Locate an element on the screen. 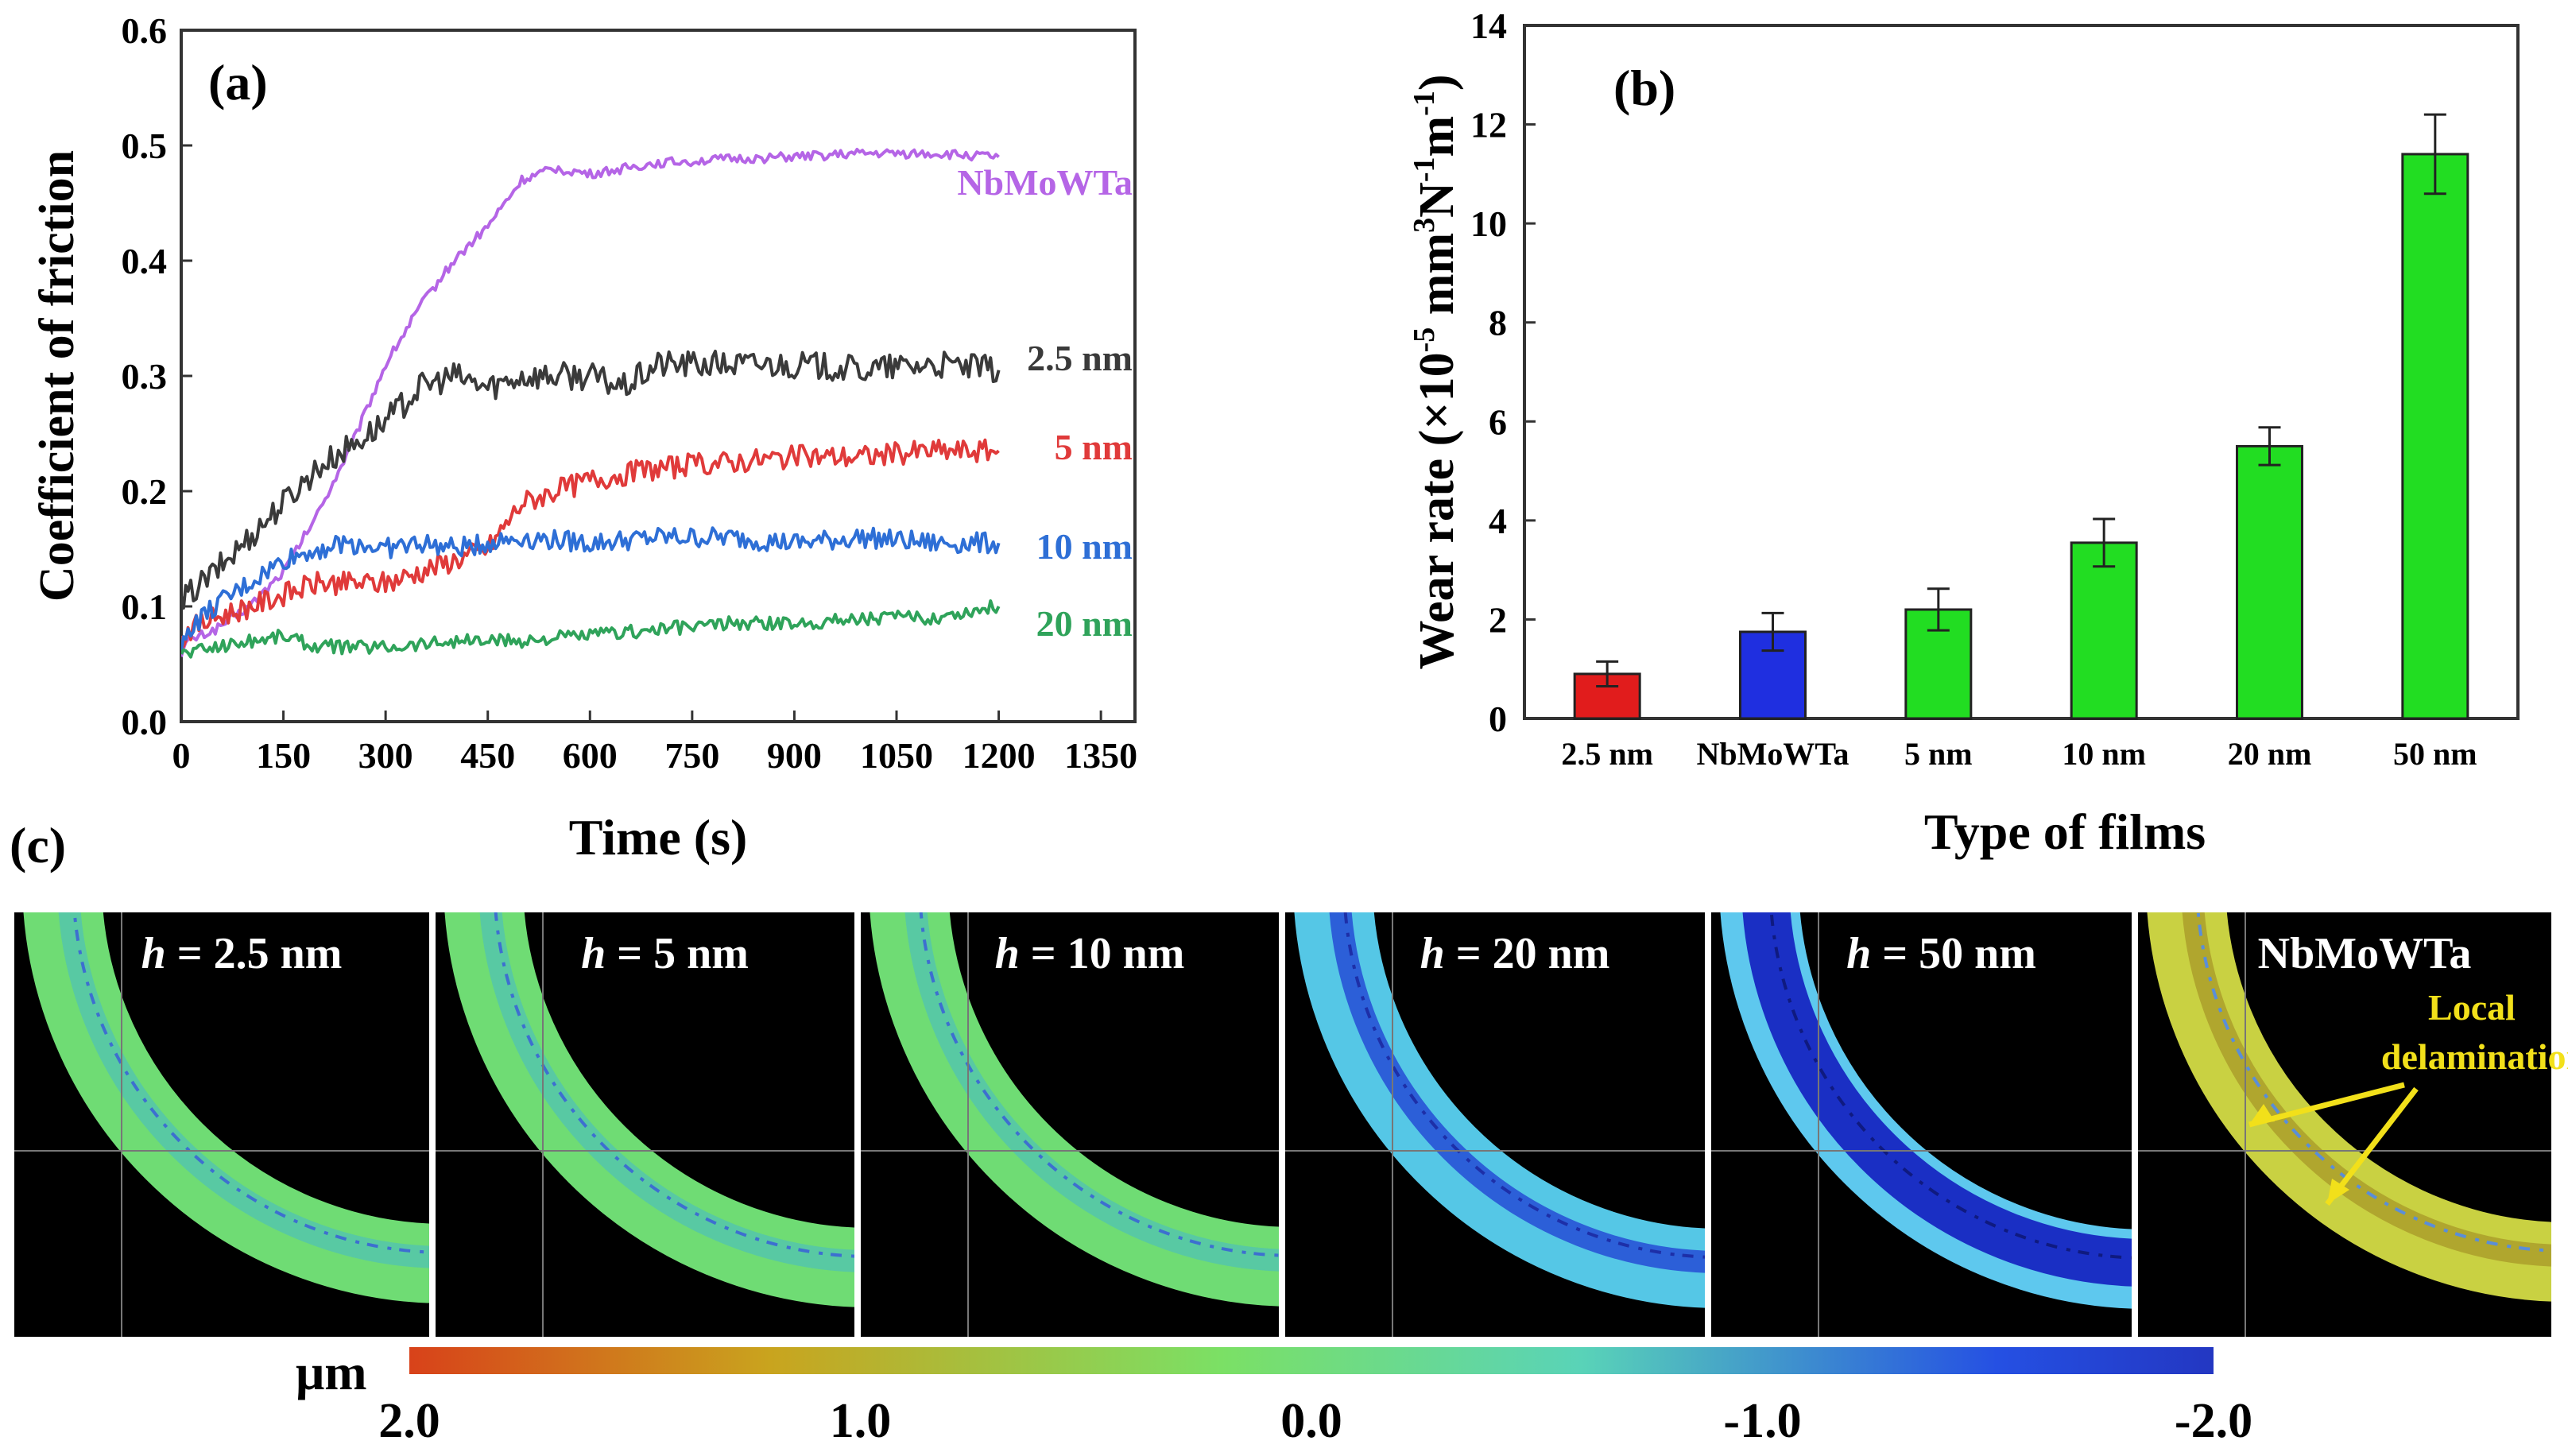 This screenshot has width=2568, height=1456. panel-a-x-tick-label: 450 is located at coordinates (487, 755).